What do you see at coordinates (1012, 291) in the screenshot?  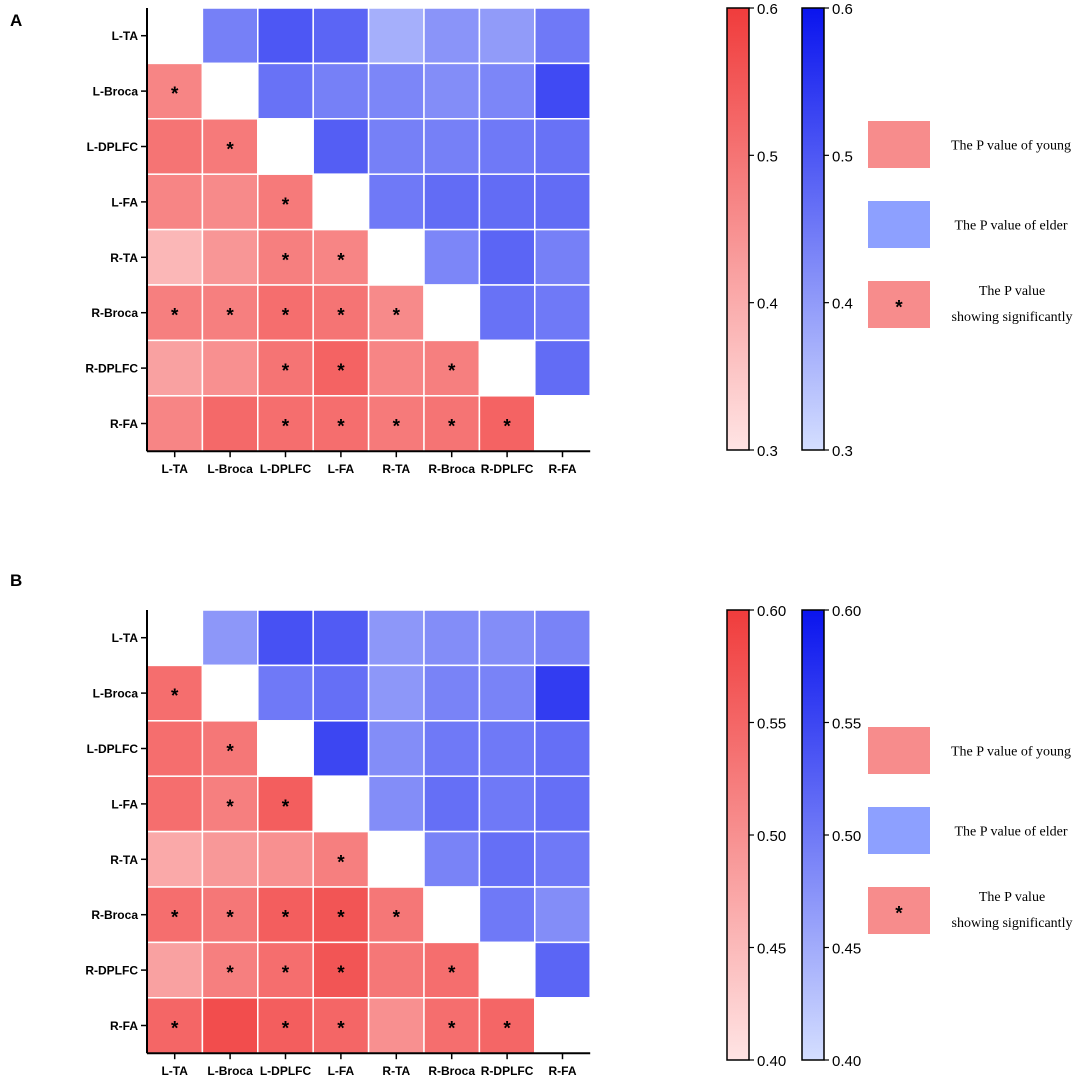 I see `legend-label-line: The P value` at bounding box center [1012, 291].